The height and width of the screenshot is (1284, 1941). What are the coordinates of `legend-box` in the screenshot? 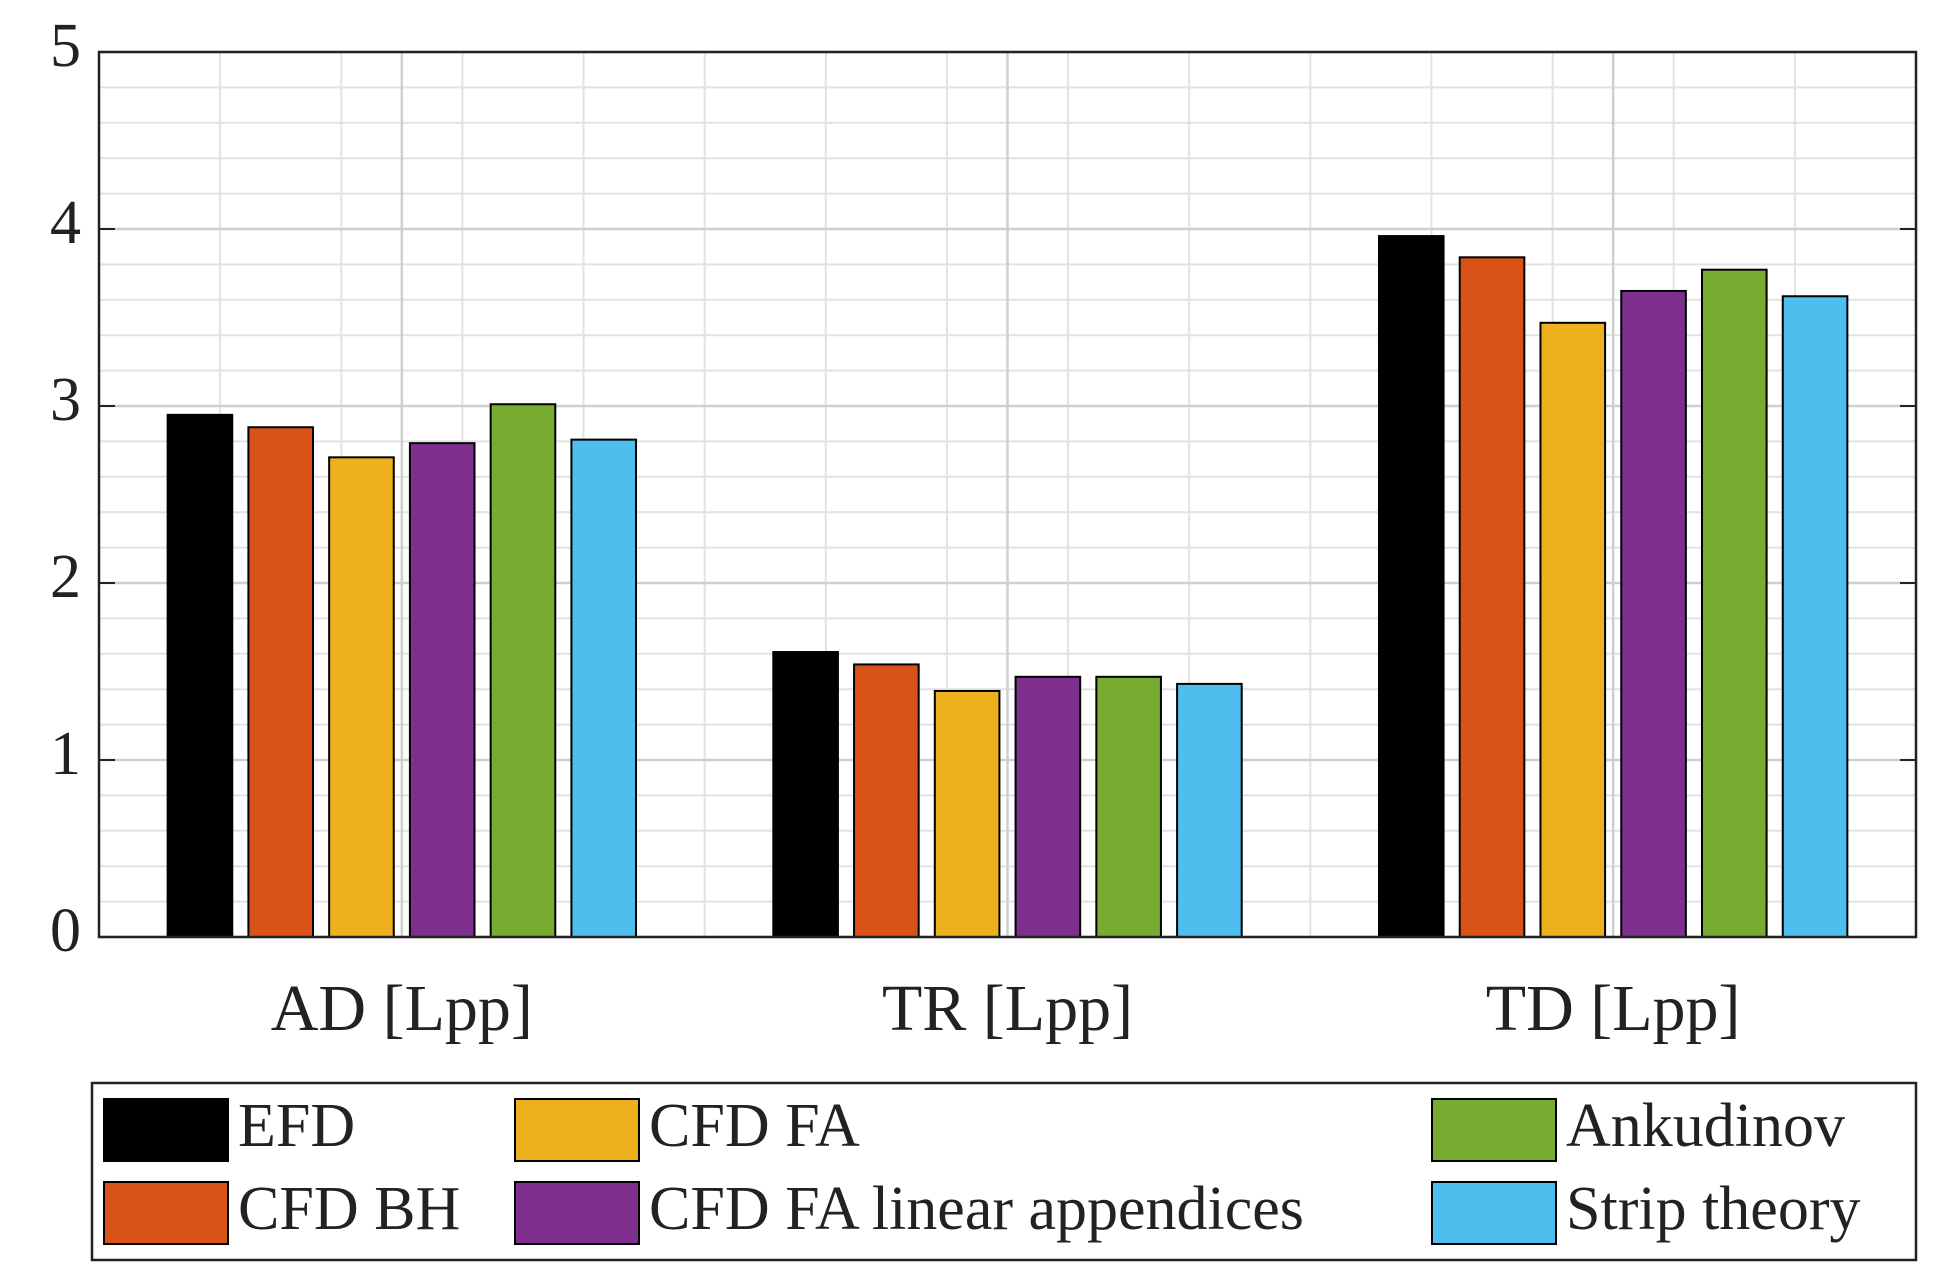 It's located at (1004, 1171).